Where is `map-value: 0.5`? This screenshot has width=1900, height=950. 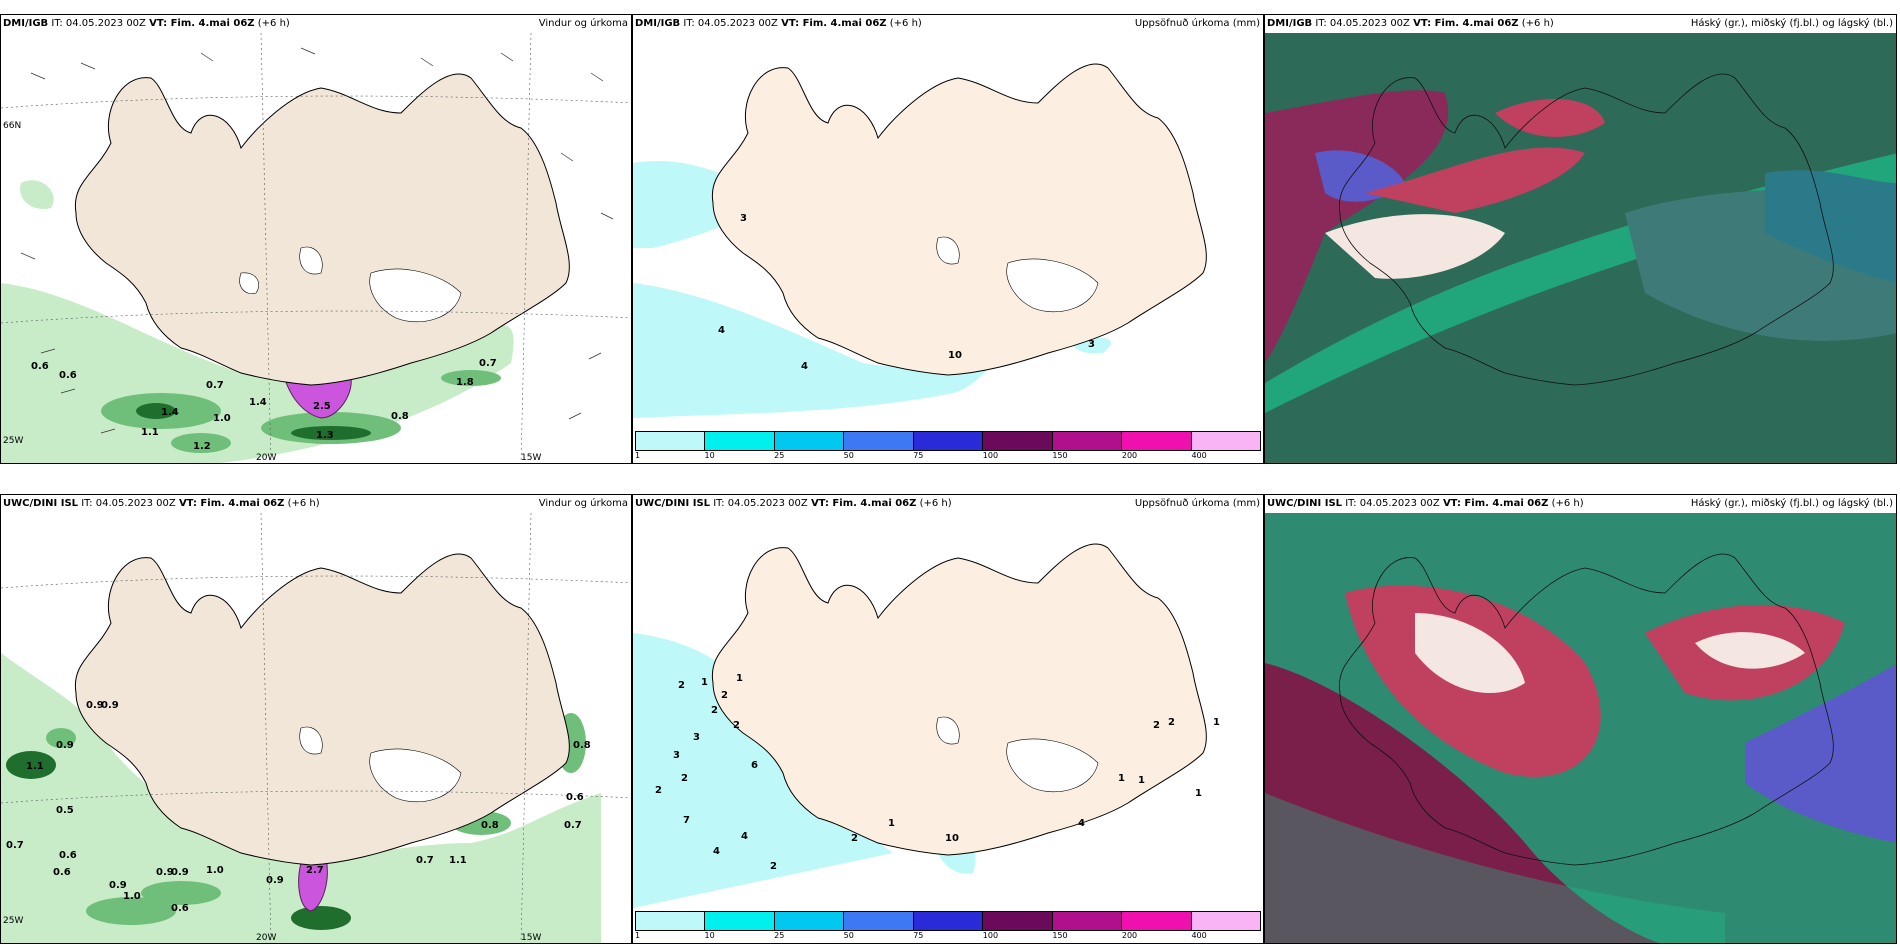
map-value: 0.5 is located at coordinates (65, 810).